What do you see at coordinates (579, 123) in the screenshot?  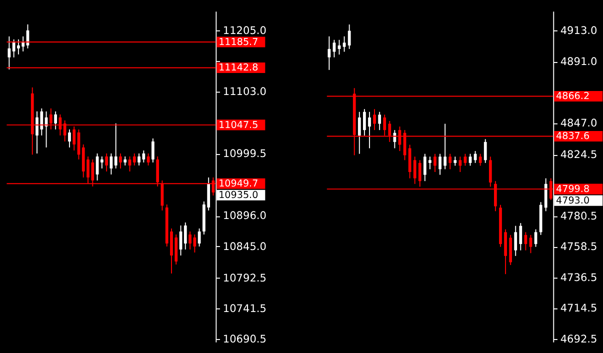 I see `y-tick-label: 4847.0` at bounding box center [579, 123].